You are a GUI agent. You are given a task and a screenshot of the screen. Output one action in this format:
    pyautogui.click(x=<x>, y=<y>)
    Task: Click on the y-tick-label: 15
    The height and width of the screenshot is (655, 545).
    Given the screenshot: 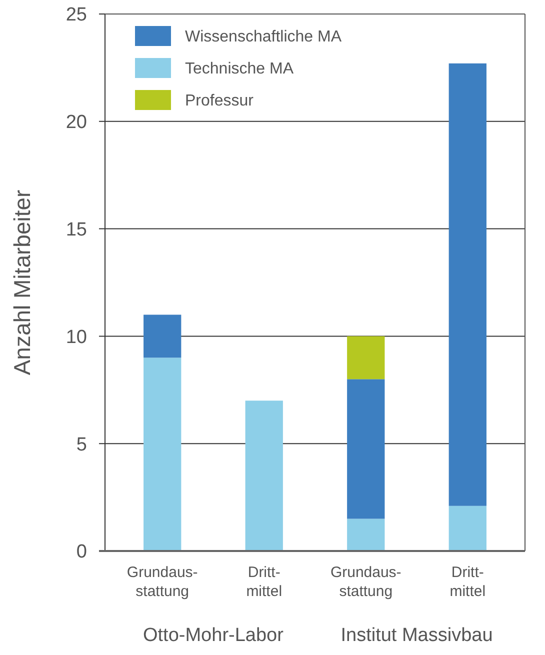 What is the action you would take?
    pyautogui.click(x=76, y=229)
    